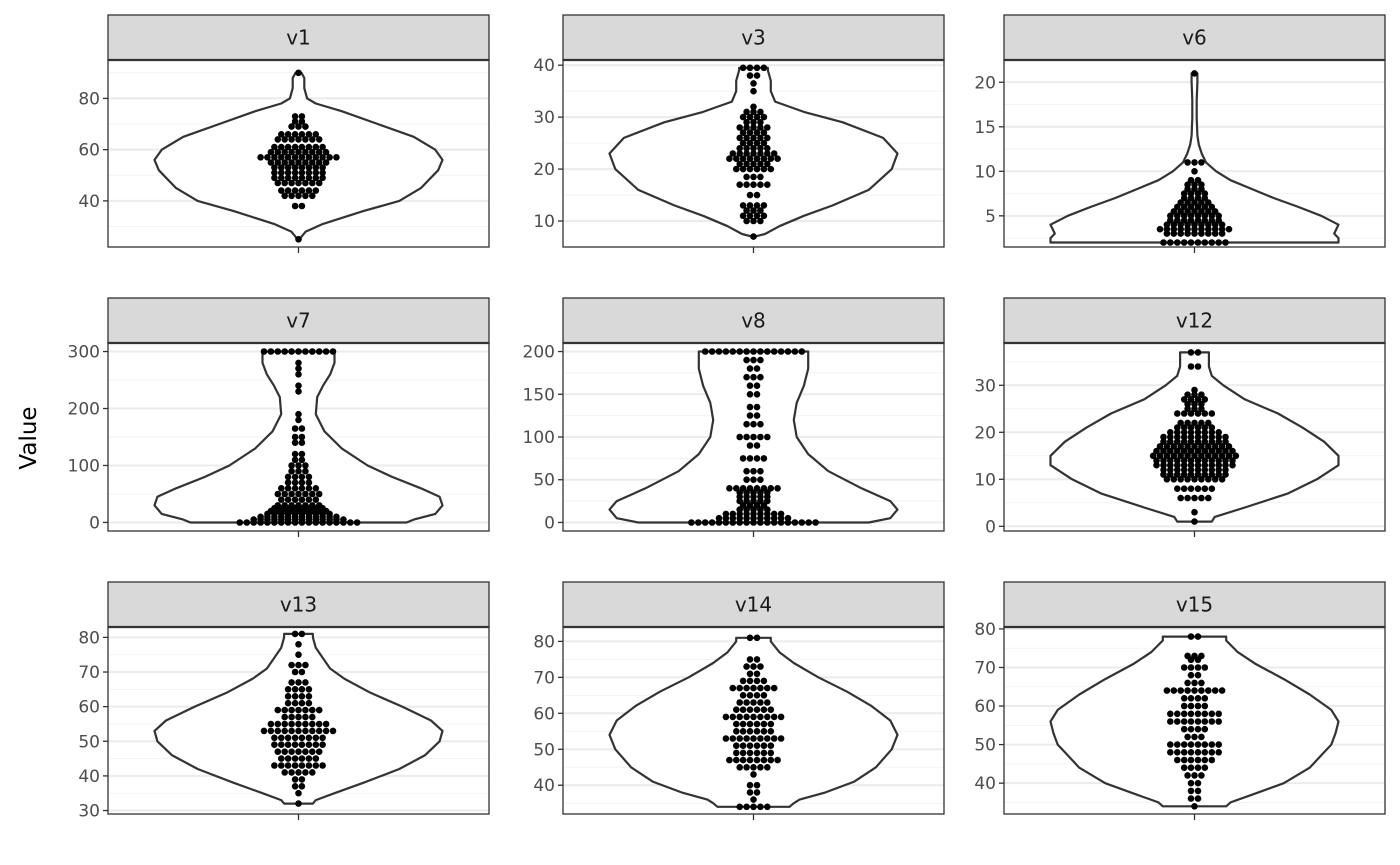 The image size is (1400, 865). I want to click on y-tick-label: 40, so click(544, 786).